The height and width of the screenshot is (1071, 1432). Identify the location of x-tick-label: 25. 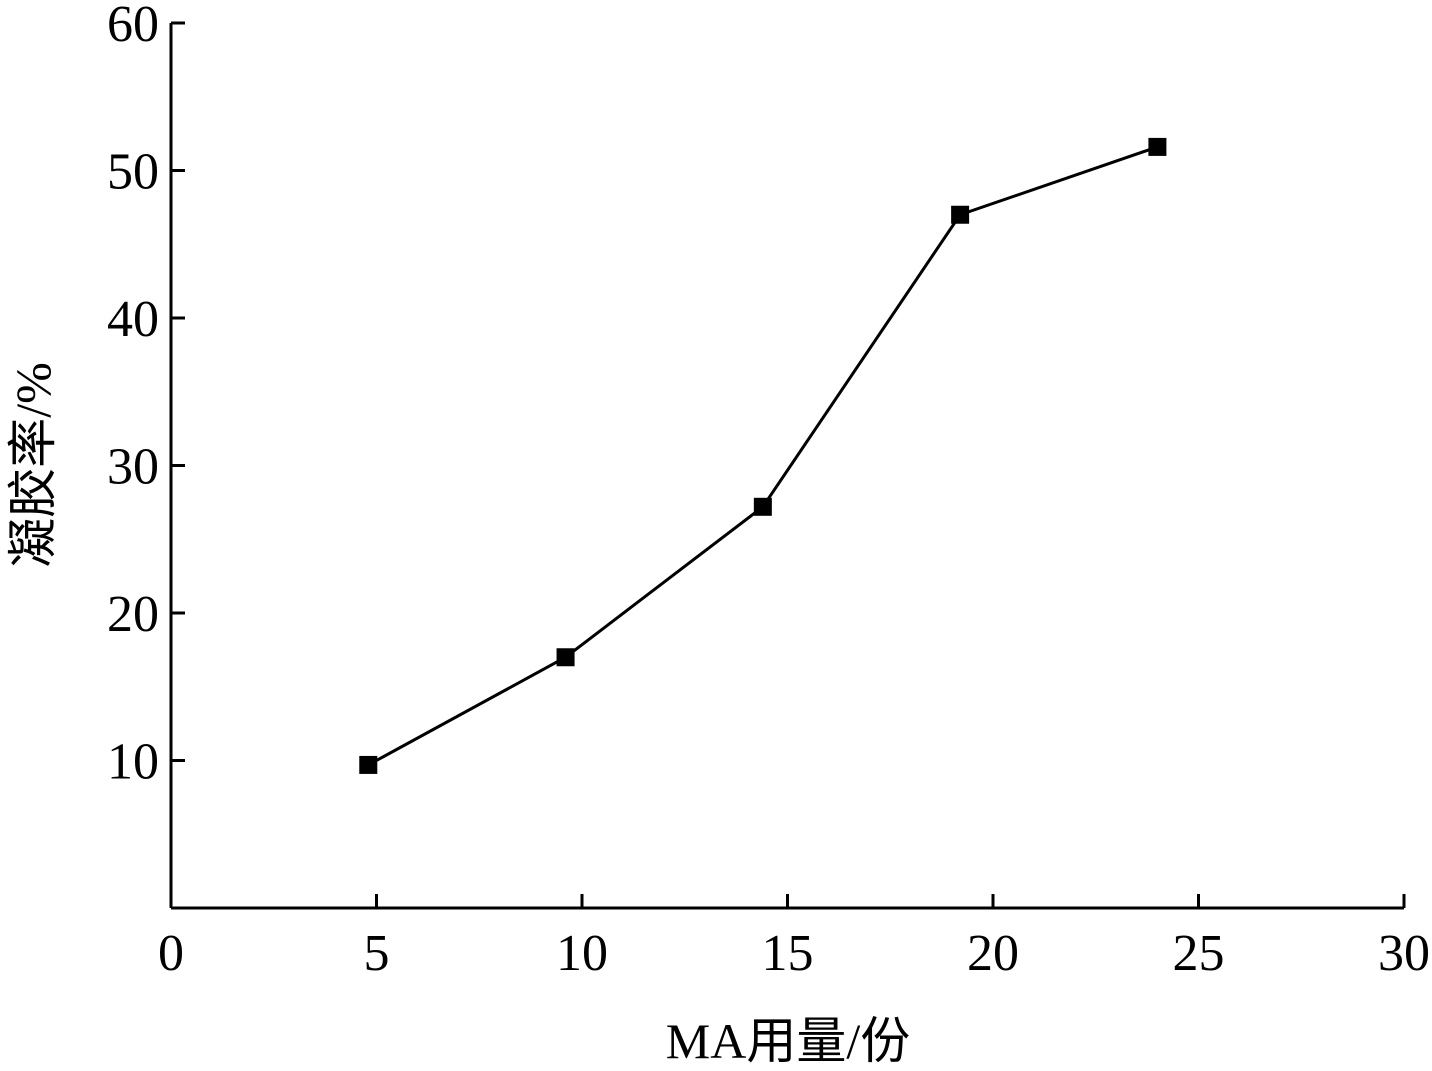
(1199, 953).